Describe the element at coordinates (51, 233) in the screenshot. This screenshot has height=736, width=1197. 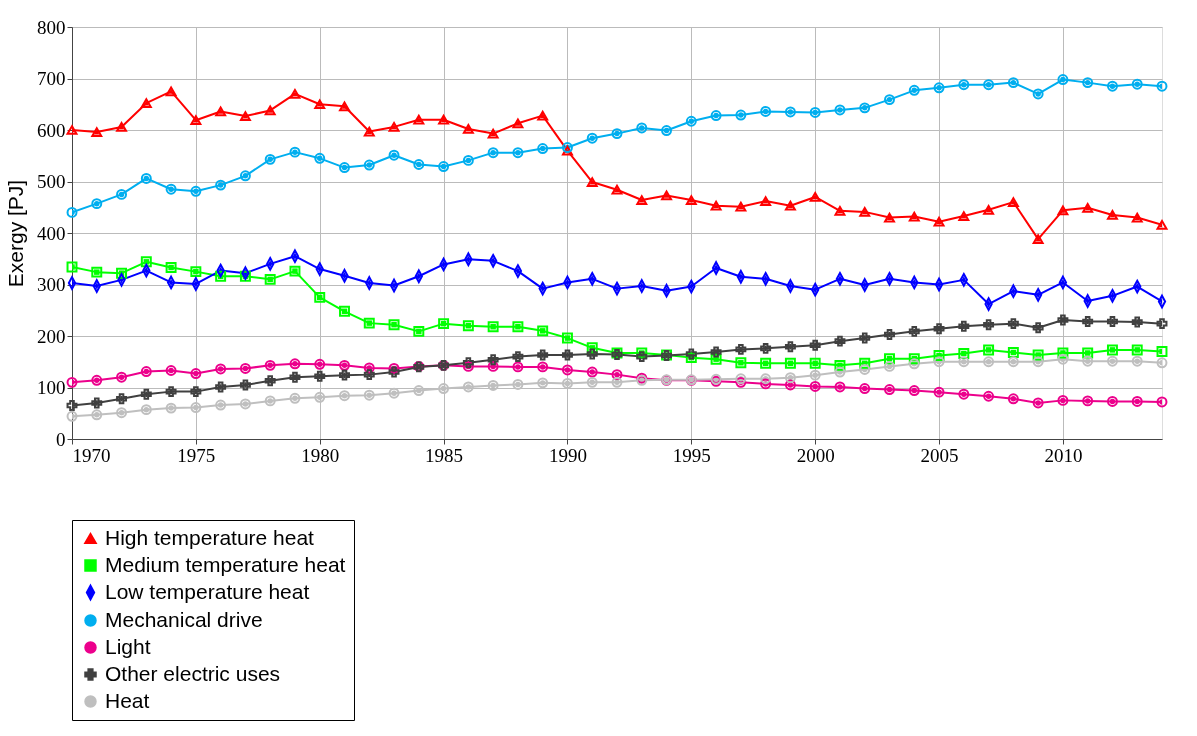
I see `y-tick-label: 400` at that location.